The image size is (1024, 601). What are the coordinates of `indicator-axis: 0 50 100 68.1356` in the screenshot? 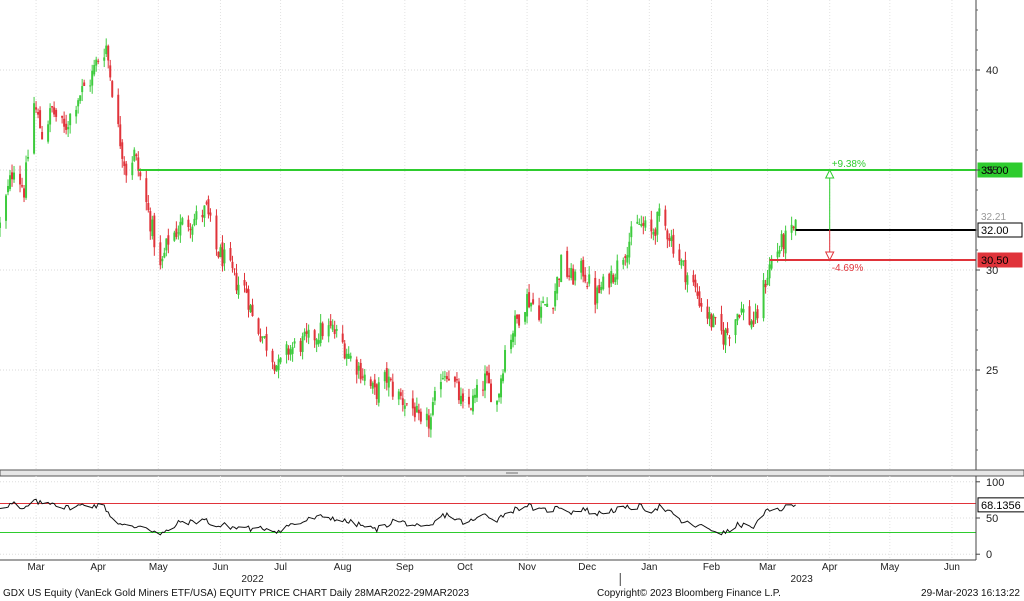 It's located at (999, 518).